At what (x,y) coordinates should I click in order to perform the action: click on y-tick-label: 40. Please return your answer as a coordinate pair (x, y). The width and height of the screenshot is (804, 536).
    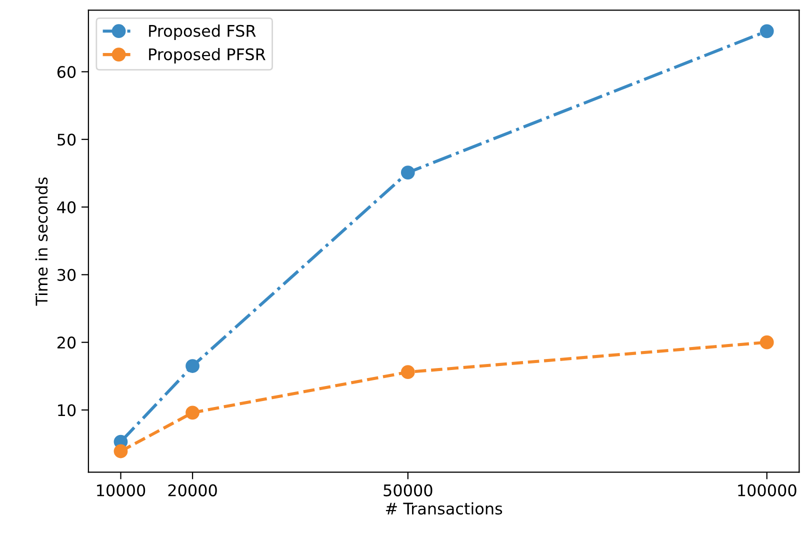
    Looking at the image, I should click on (66, 207).